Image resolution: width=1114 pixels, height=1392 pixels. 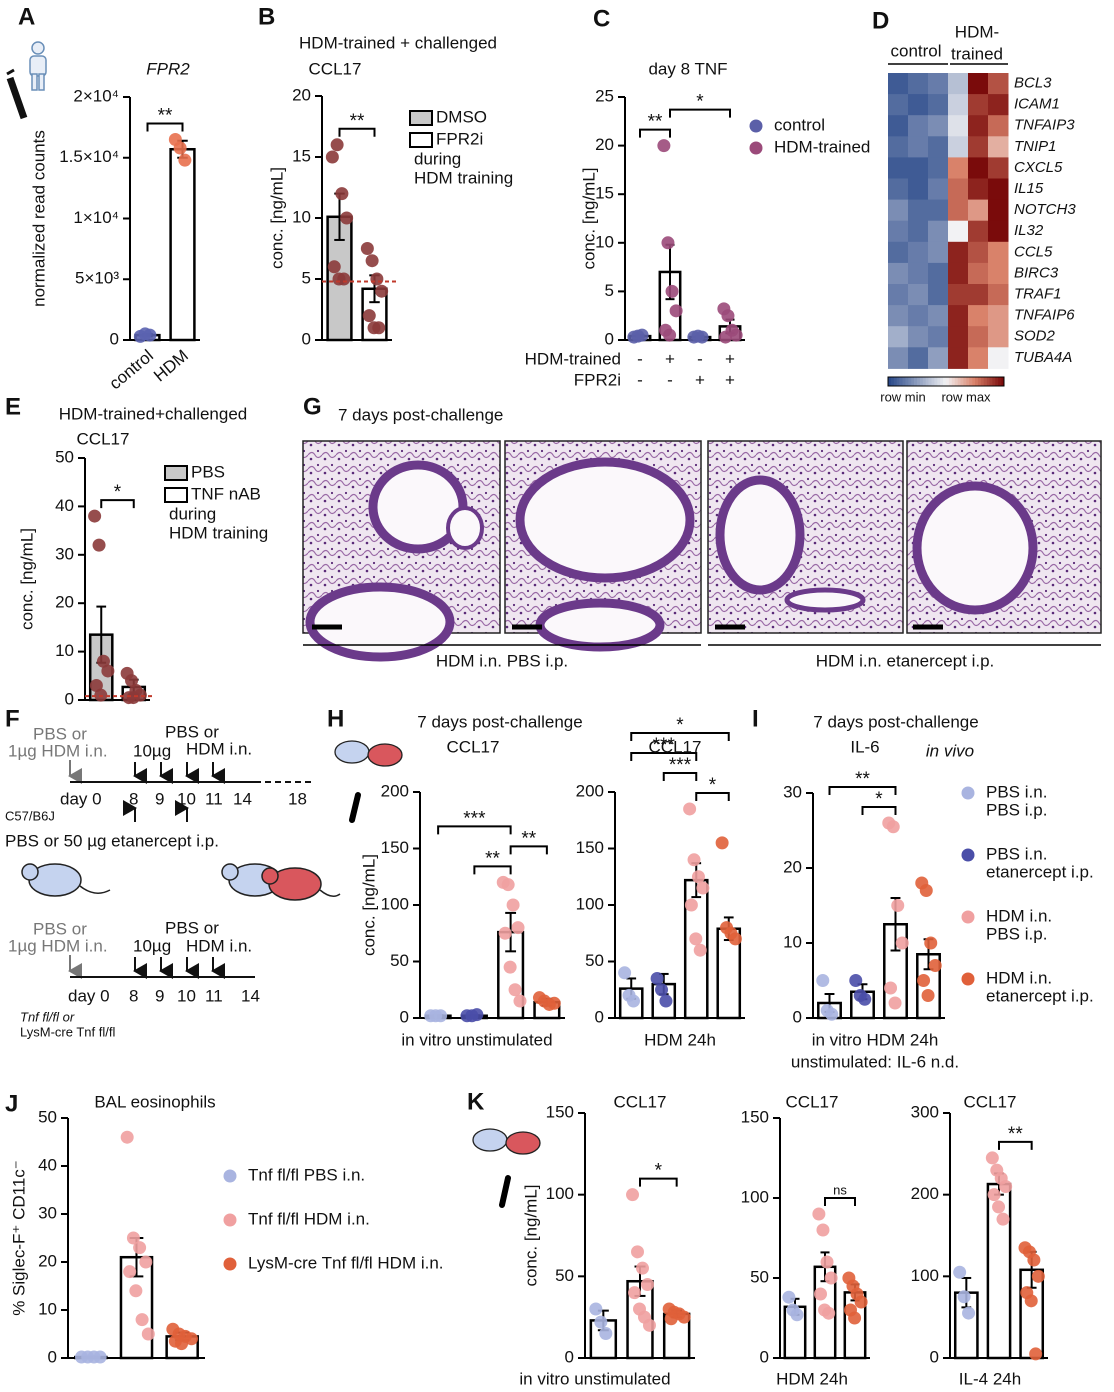 What do you see at coordinates (301, 155) in the screenshot?
I see `y-tick-label: 15` at bounding box center [301, 155].